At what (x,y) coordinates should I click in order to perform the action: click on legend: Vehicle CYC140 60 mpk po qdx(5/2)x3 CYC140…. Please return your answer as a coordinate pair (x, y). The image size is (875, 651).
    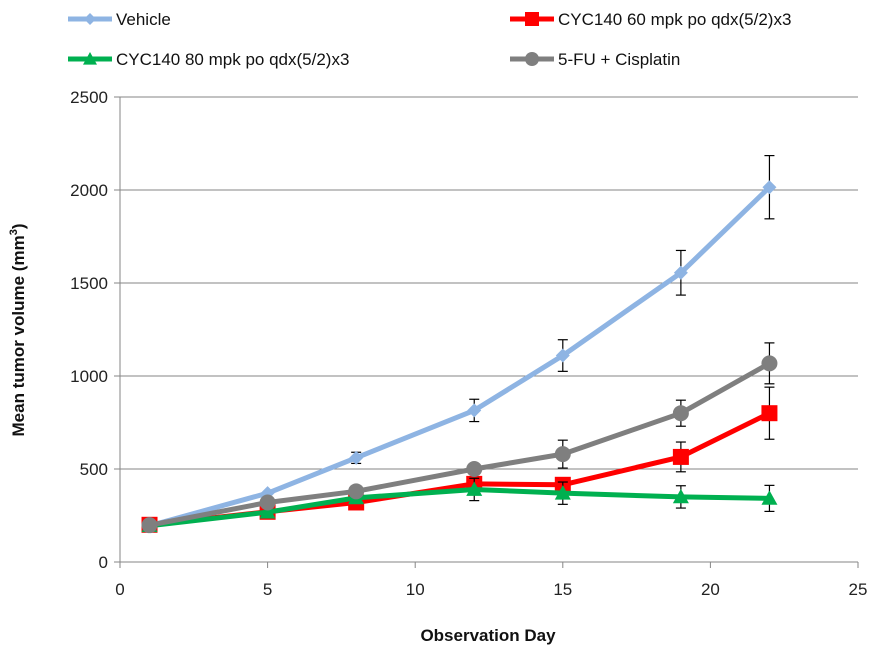
    Looking at the image, I should click on (429, 39).